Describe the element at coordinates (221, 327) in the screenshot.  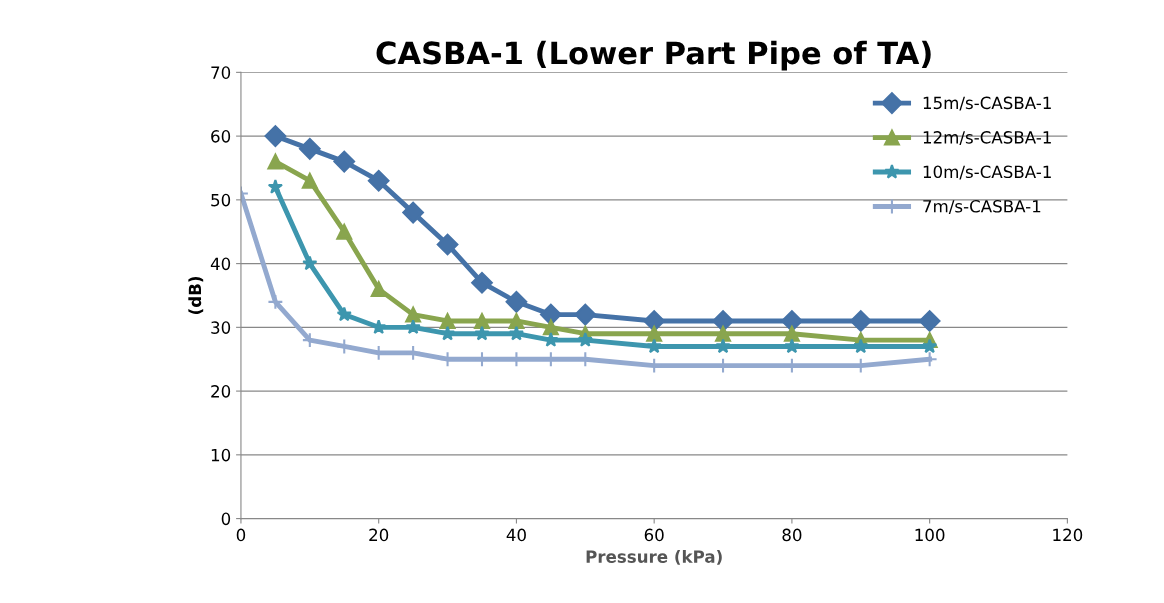
I see `y-tick-label: 30` at that location.